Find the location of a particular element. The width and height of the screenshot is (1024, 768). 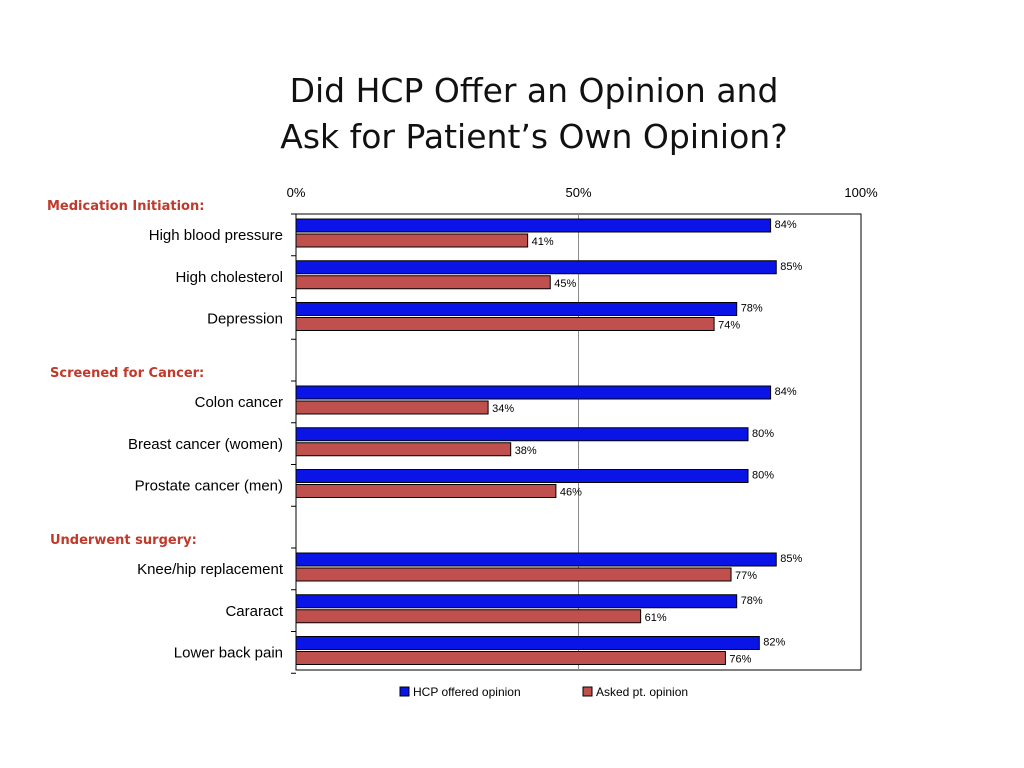

data-label-hcp: 82% is located at coordinates (774, 643).